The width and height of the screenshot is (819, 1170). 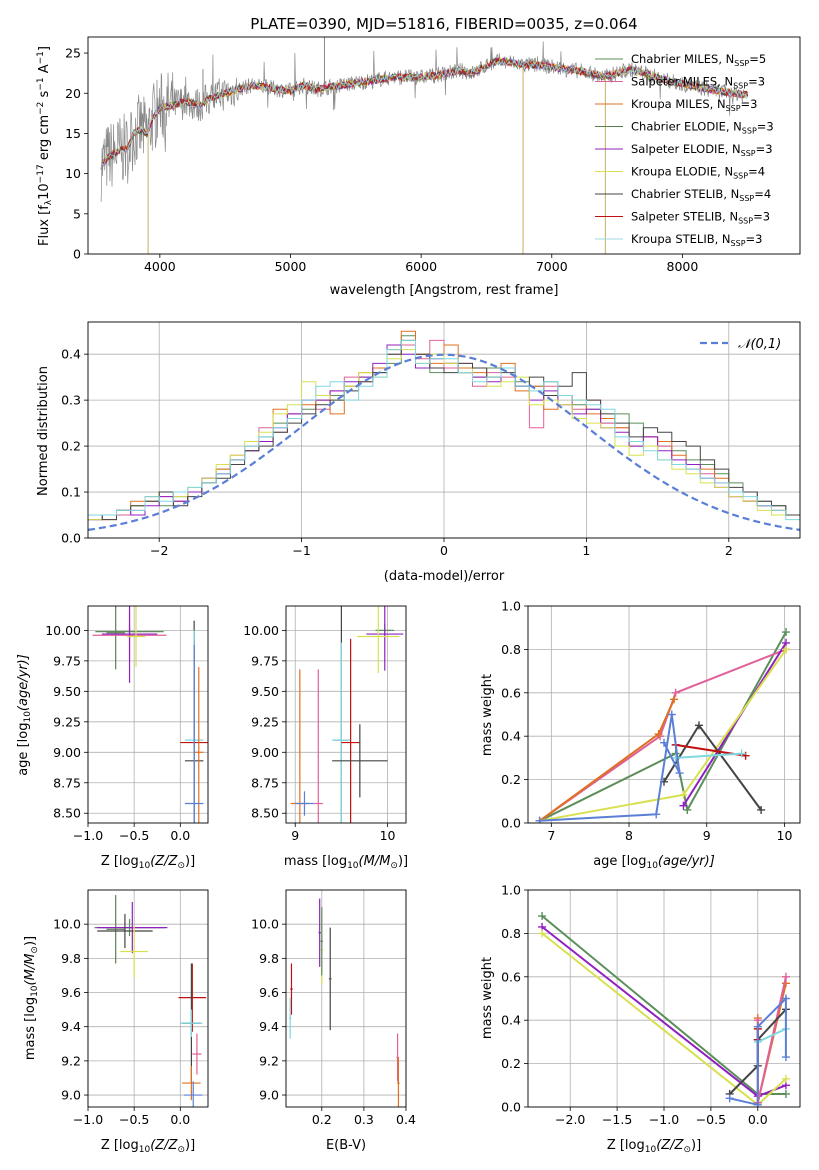 What do you see at coordinates (654, 862) in the screenshot?
I see `wAge-xlabel: age [log10(age/yr)]` at bounding box center [654, 862].